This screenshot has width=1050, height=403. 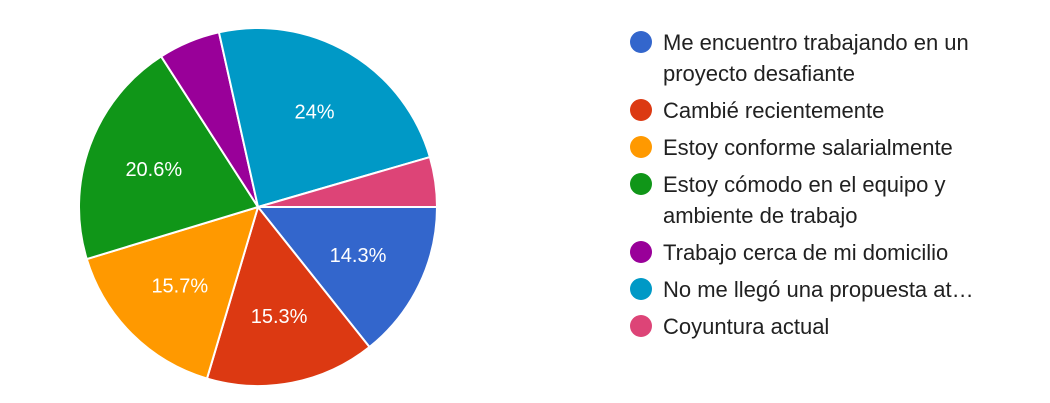 I want to click on legend-label: Estoy conforme salarialmente, so click(x=808, y=147).